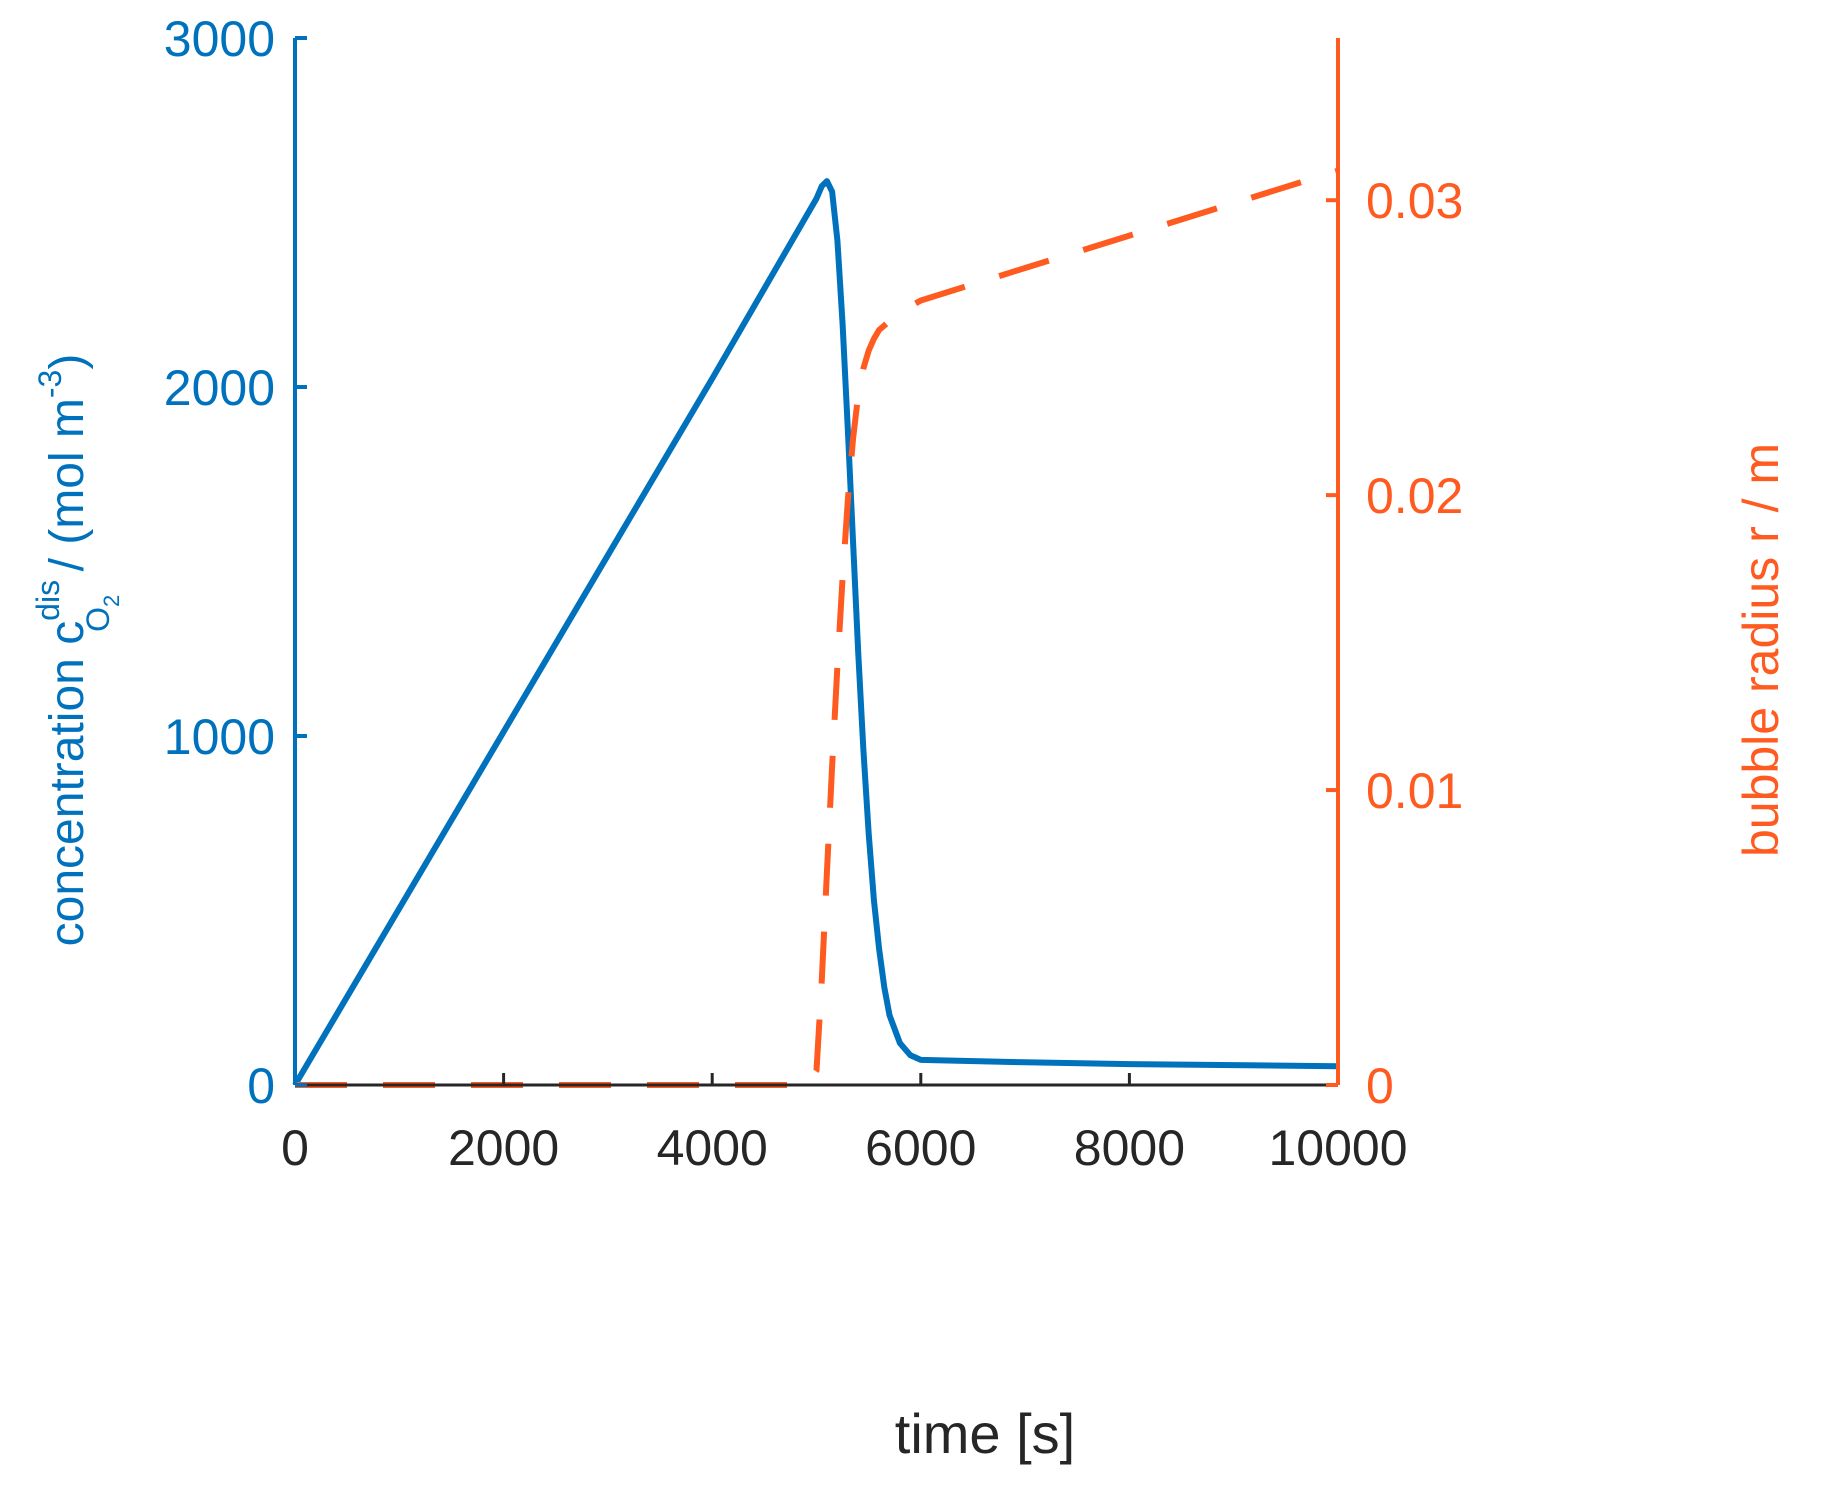 Image resolution: width=1823 pixels, height=1488 pixels. I want to click on y-left-label-superscript: dis, so click(48, 600).